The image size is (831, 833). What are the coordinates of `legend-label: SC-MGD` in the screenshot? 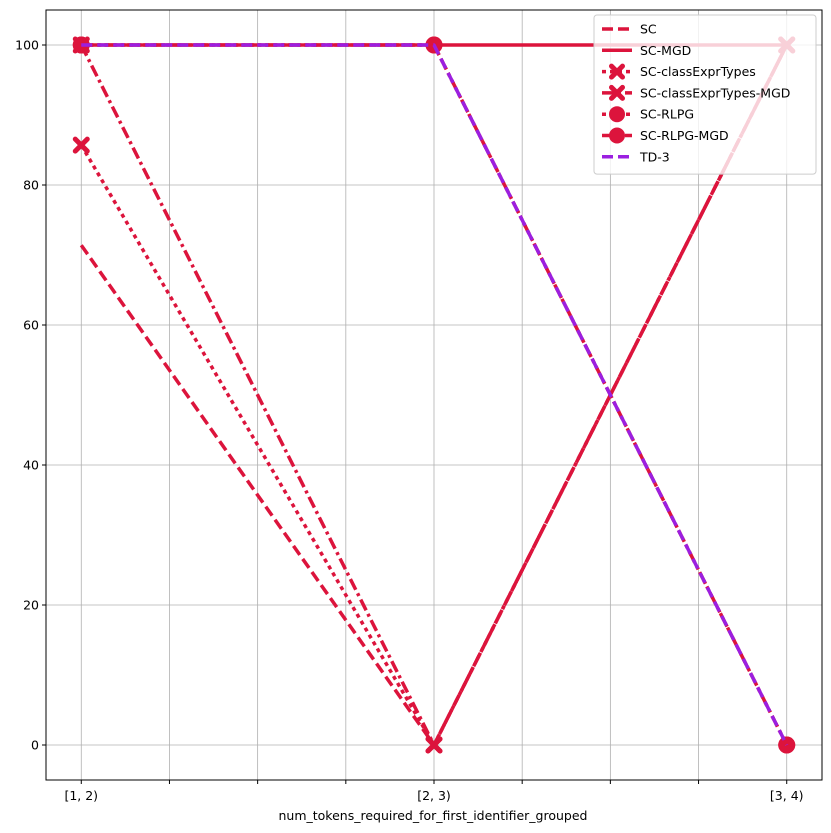 It's located at (665, 50).